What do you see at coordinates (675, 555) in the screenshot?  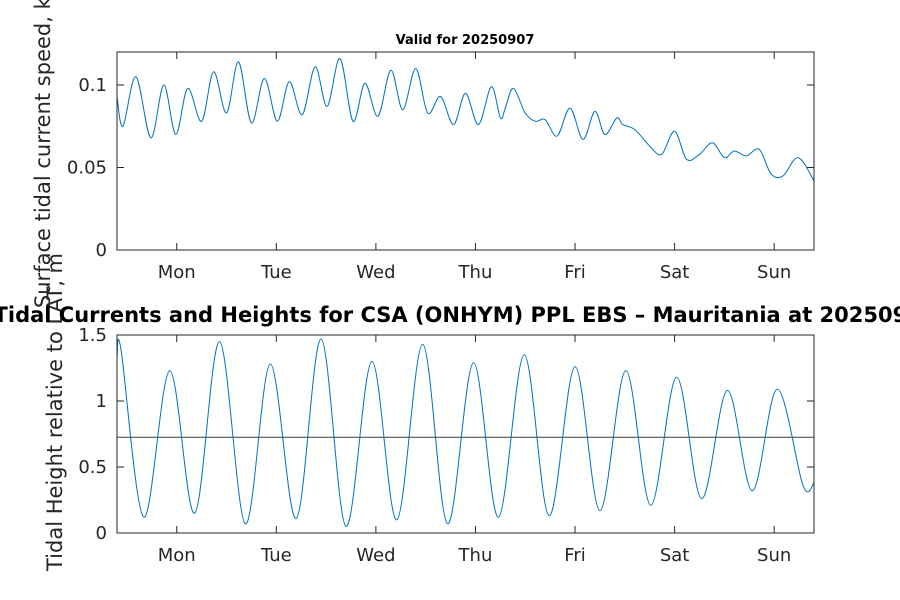 I see `height-x-tick-label: Sat` at bounding box center [675, 555].